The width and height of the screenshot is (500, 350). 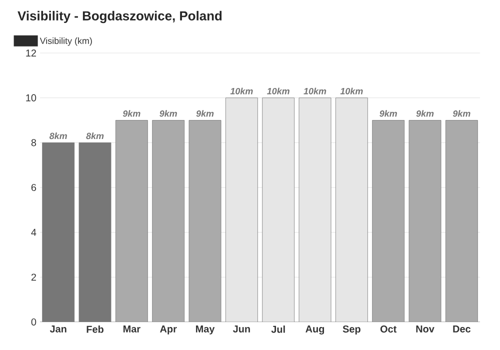 I want to click on x-tick-label: Oct, so click(x=388, y=329).